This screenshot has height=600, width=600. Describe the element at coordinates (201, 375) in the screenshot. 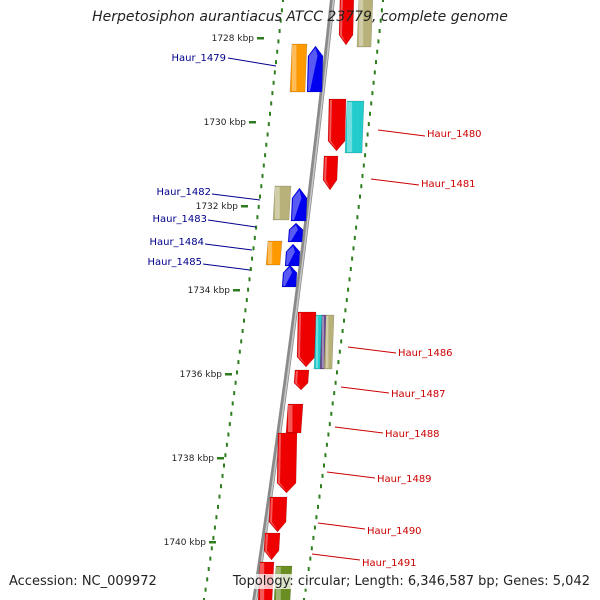

I see `scale-label: 1736 kbp` at that location.